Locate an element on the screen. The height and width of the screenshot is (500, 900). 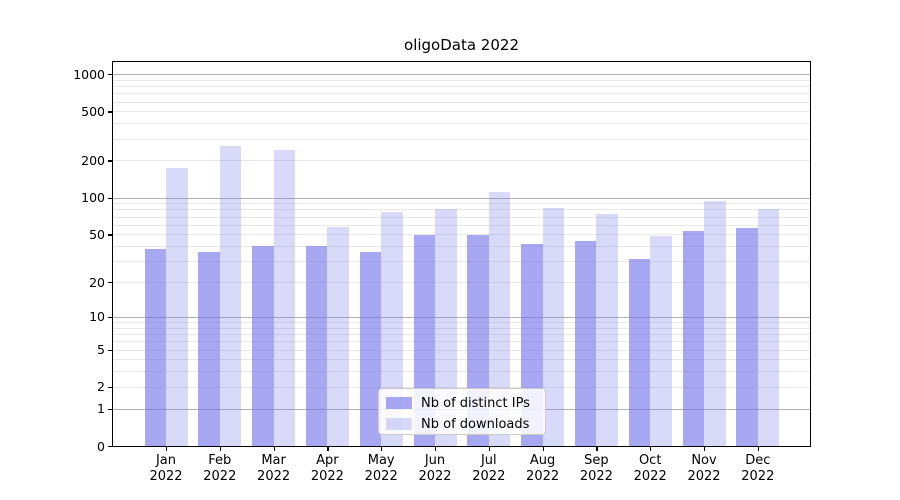
bar-downloads-may is located at coordinates (392, 329).